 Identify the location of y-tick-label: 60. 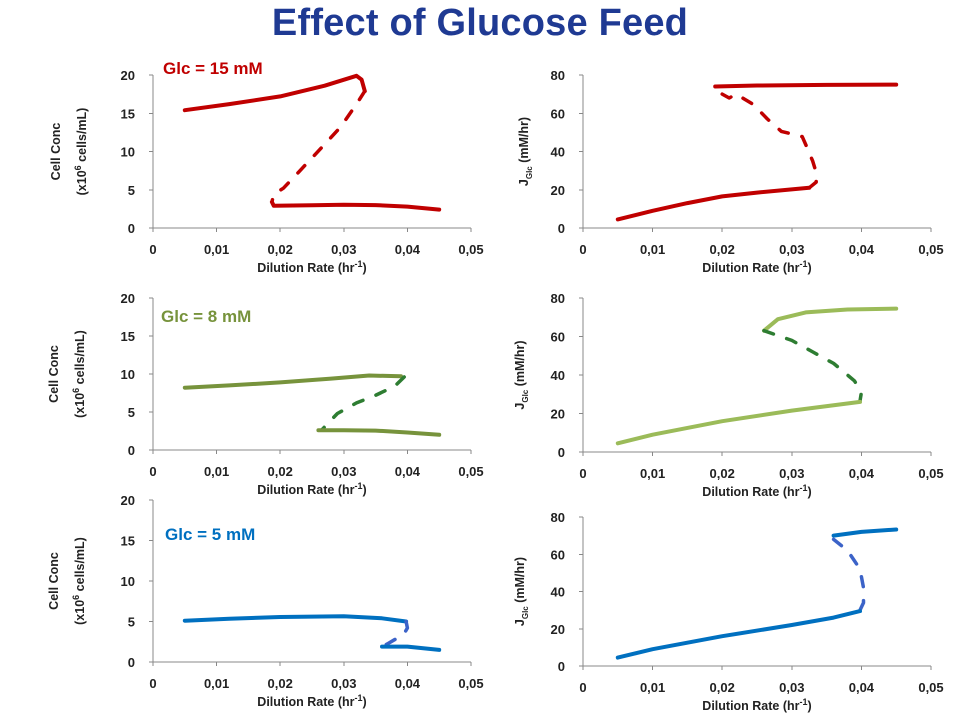
(558, 554).